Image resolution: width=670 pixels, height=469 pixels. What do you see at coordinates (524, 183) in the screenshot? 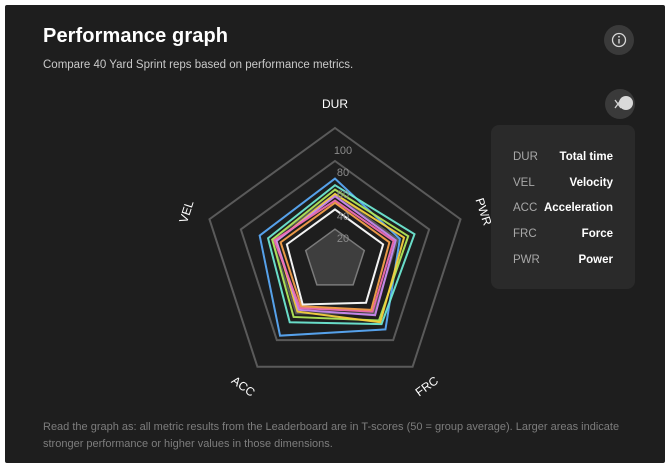
I see `legend-abbr: VEL` at bounding box center [524, 183].